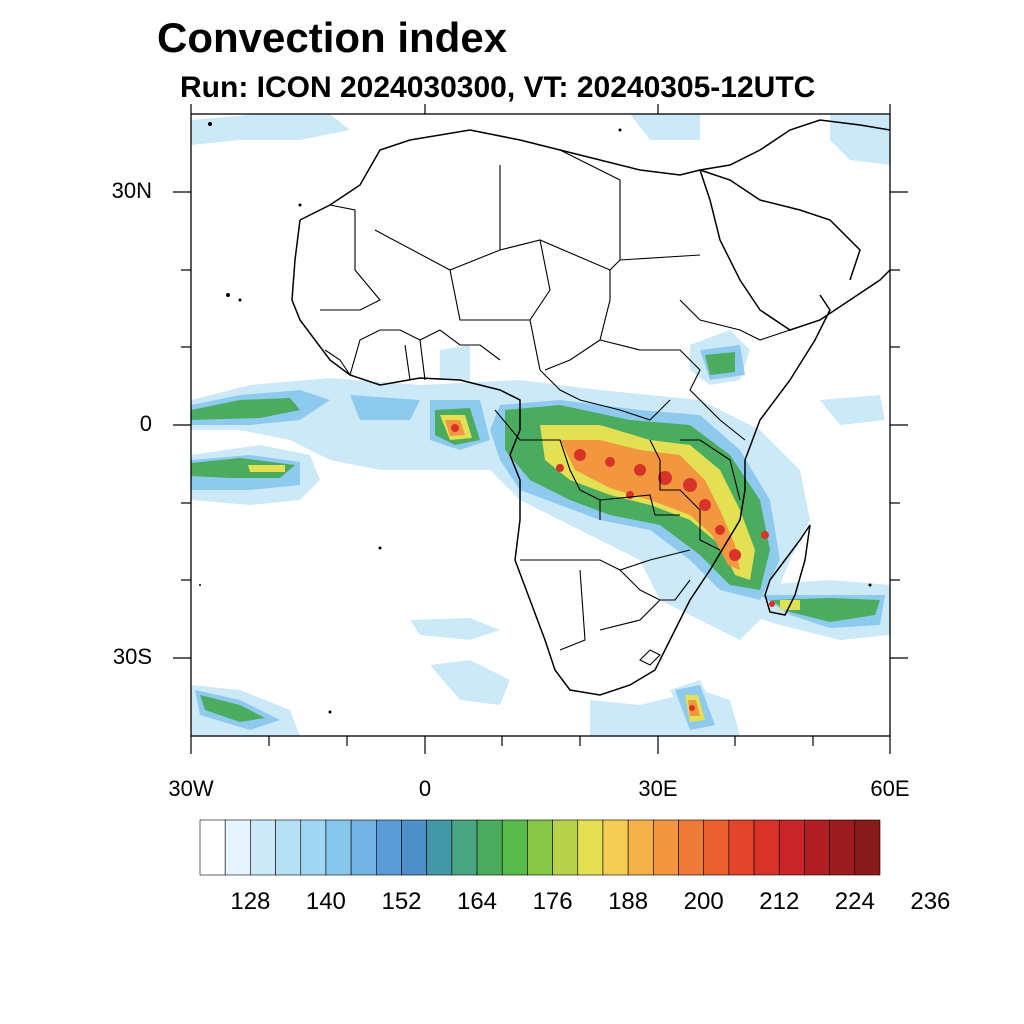 This screenshot has height=1024, width=1024. What do you see at coordinates (930, 901) in the screenshot?
I see `colorbar-tick-label: 236` at bounding box center [930, 901].